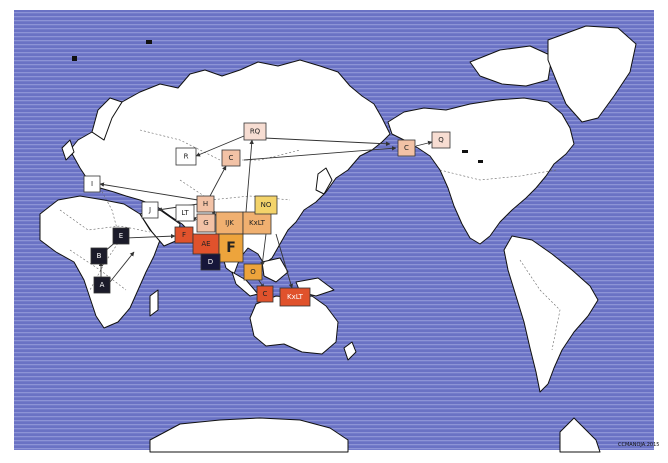 The image size is (668, 463). What do you see at coordinates (638, 445) in the screenshot?
I see `credit-text: CCMANOJA.2015` at bounding box center [638, 445].